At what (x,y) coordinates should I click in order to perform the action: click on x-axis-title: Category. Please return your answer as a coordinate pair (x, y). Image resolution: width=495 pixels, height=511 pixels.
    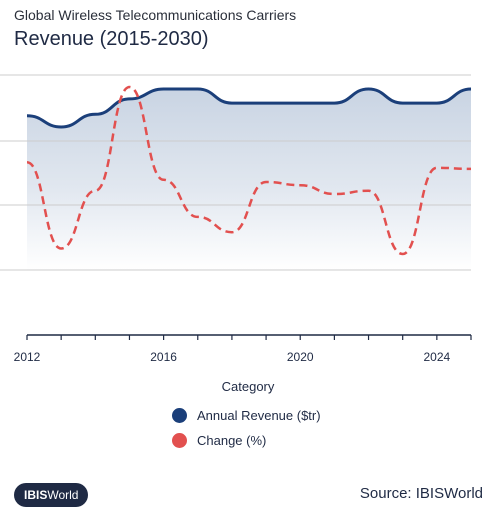
    Looking at the image, I should click on (248, 386).